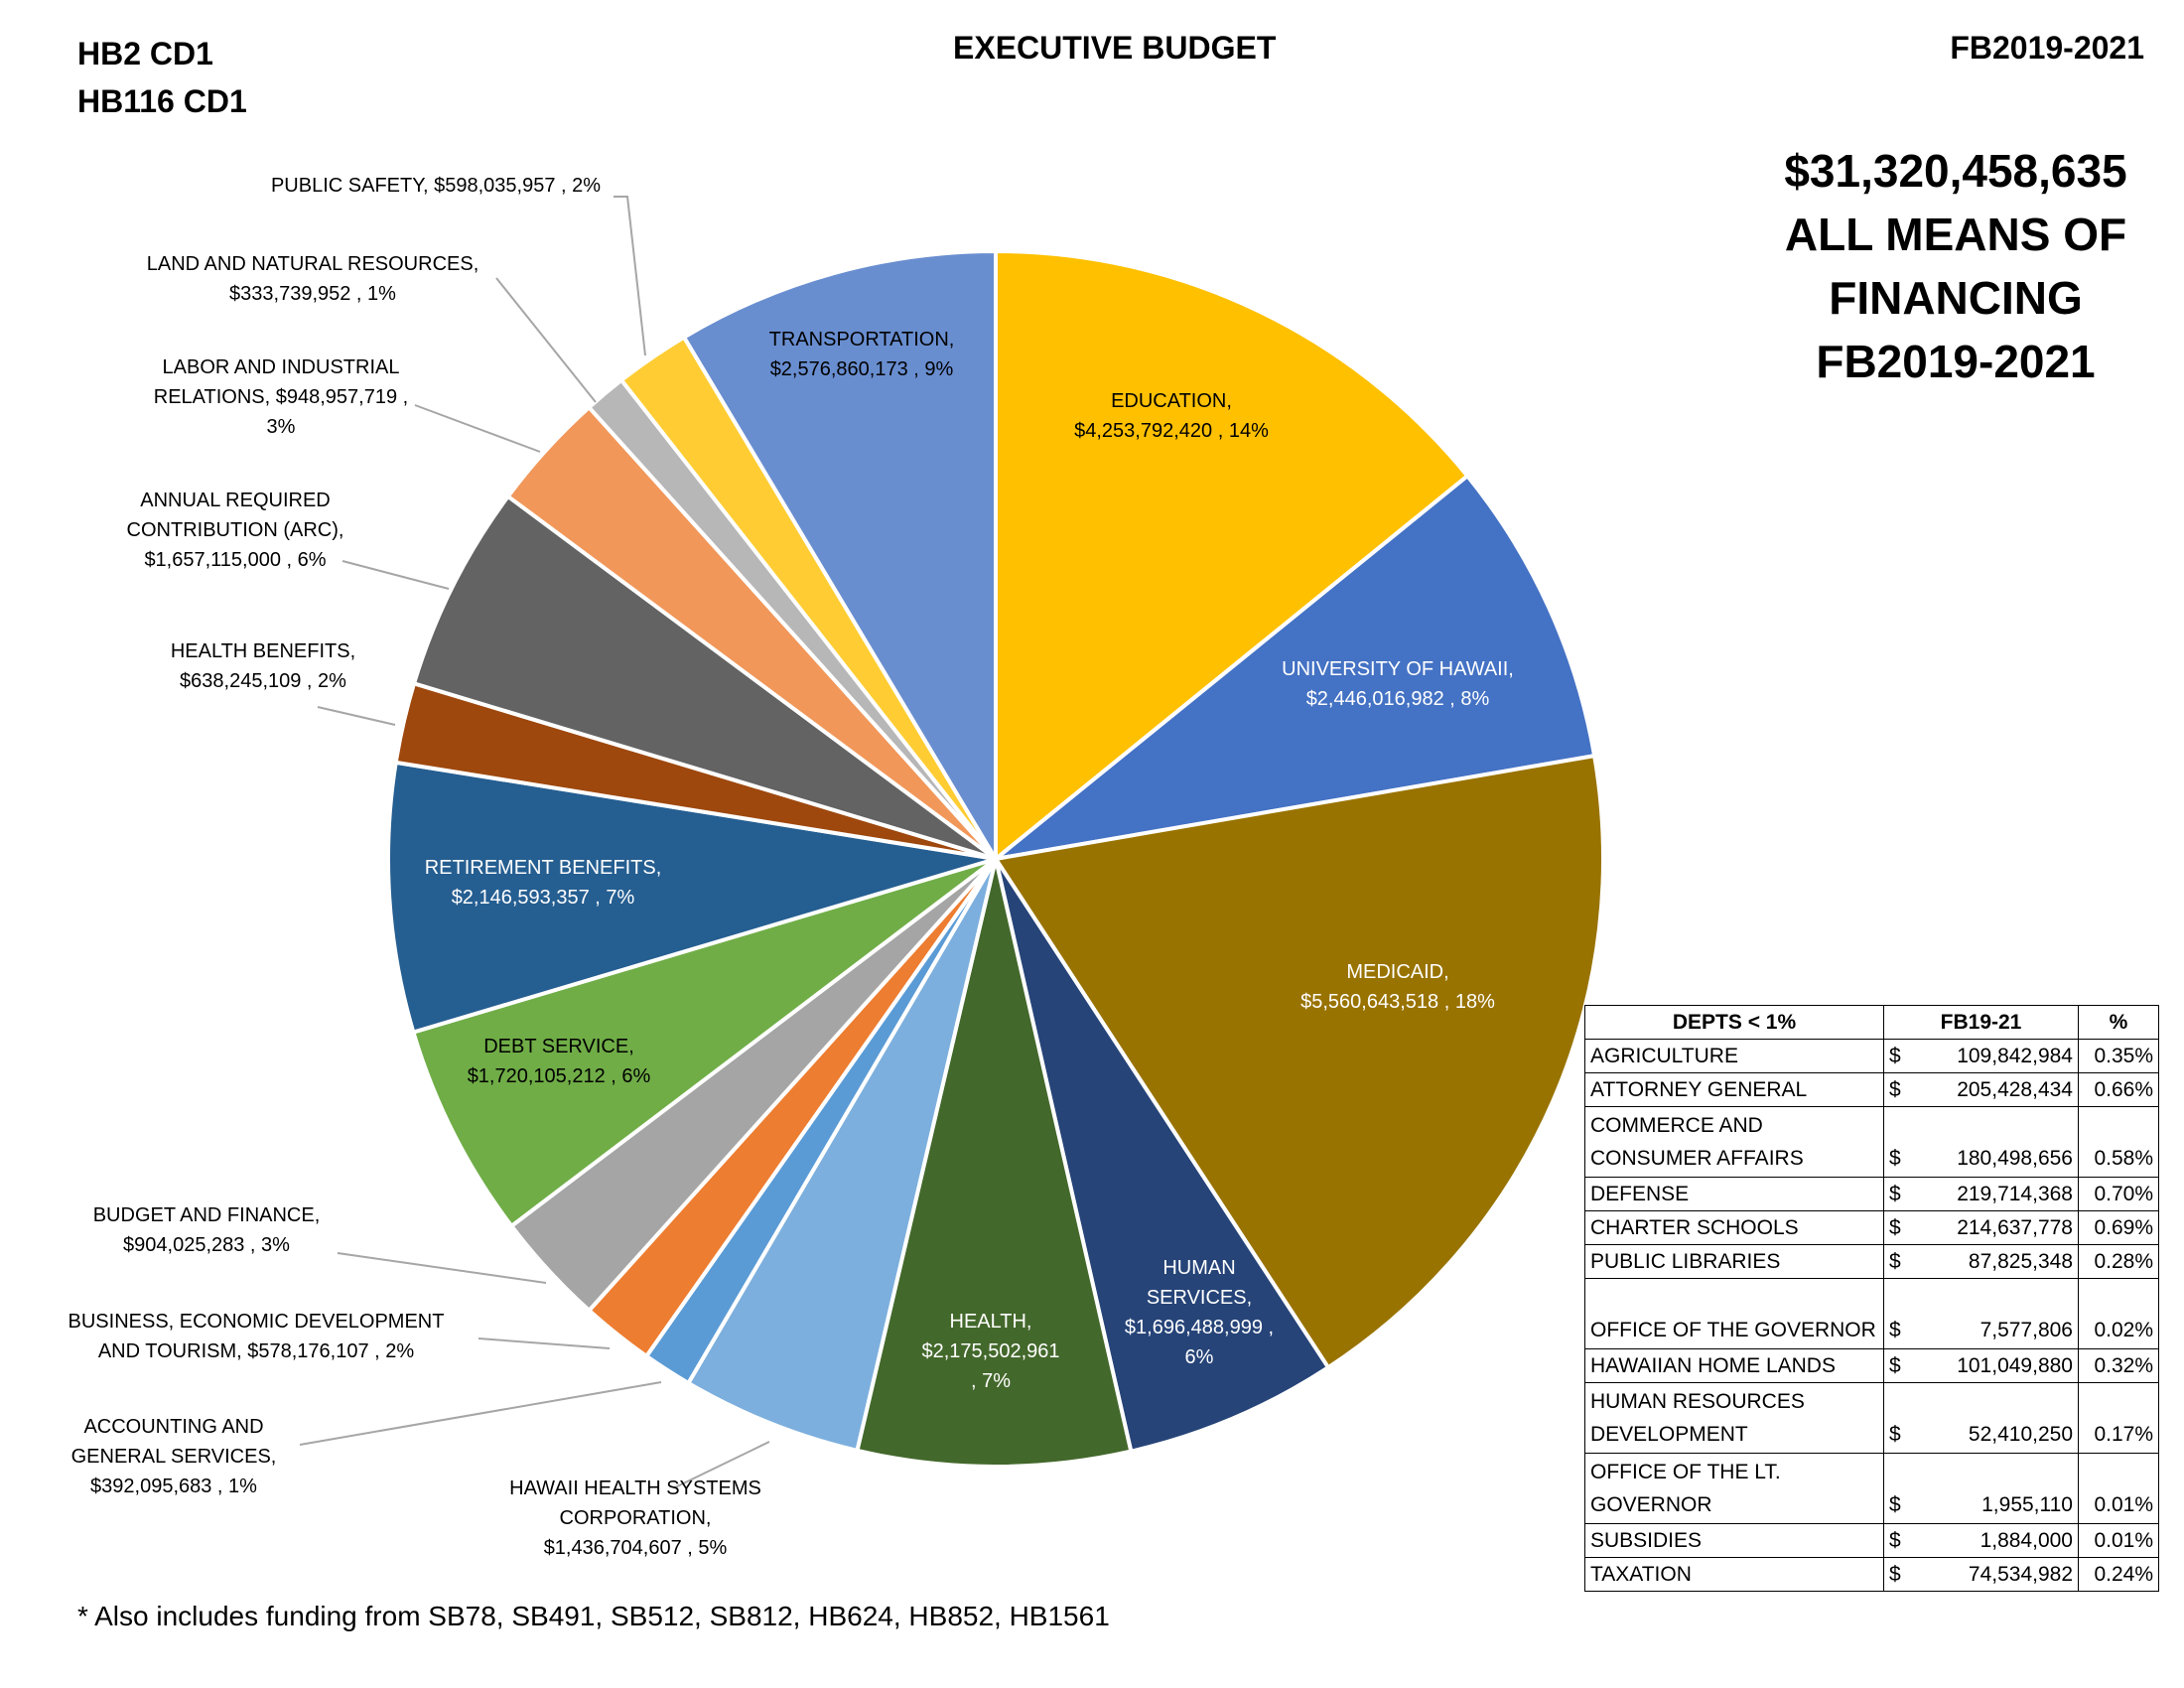 The image size is (2184, 1688). Describe the element at coordinates (1734, 1056) in the screenshot. I see `dept-name: AGRICULTURE` at that location.